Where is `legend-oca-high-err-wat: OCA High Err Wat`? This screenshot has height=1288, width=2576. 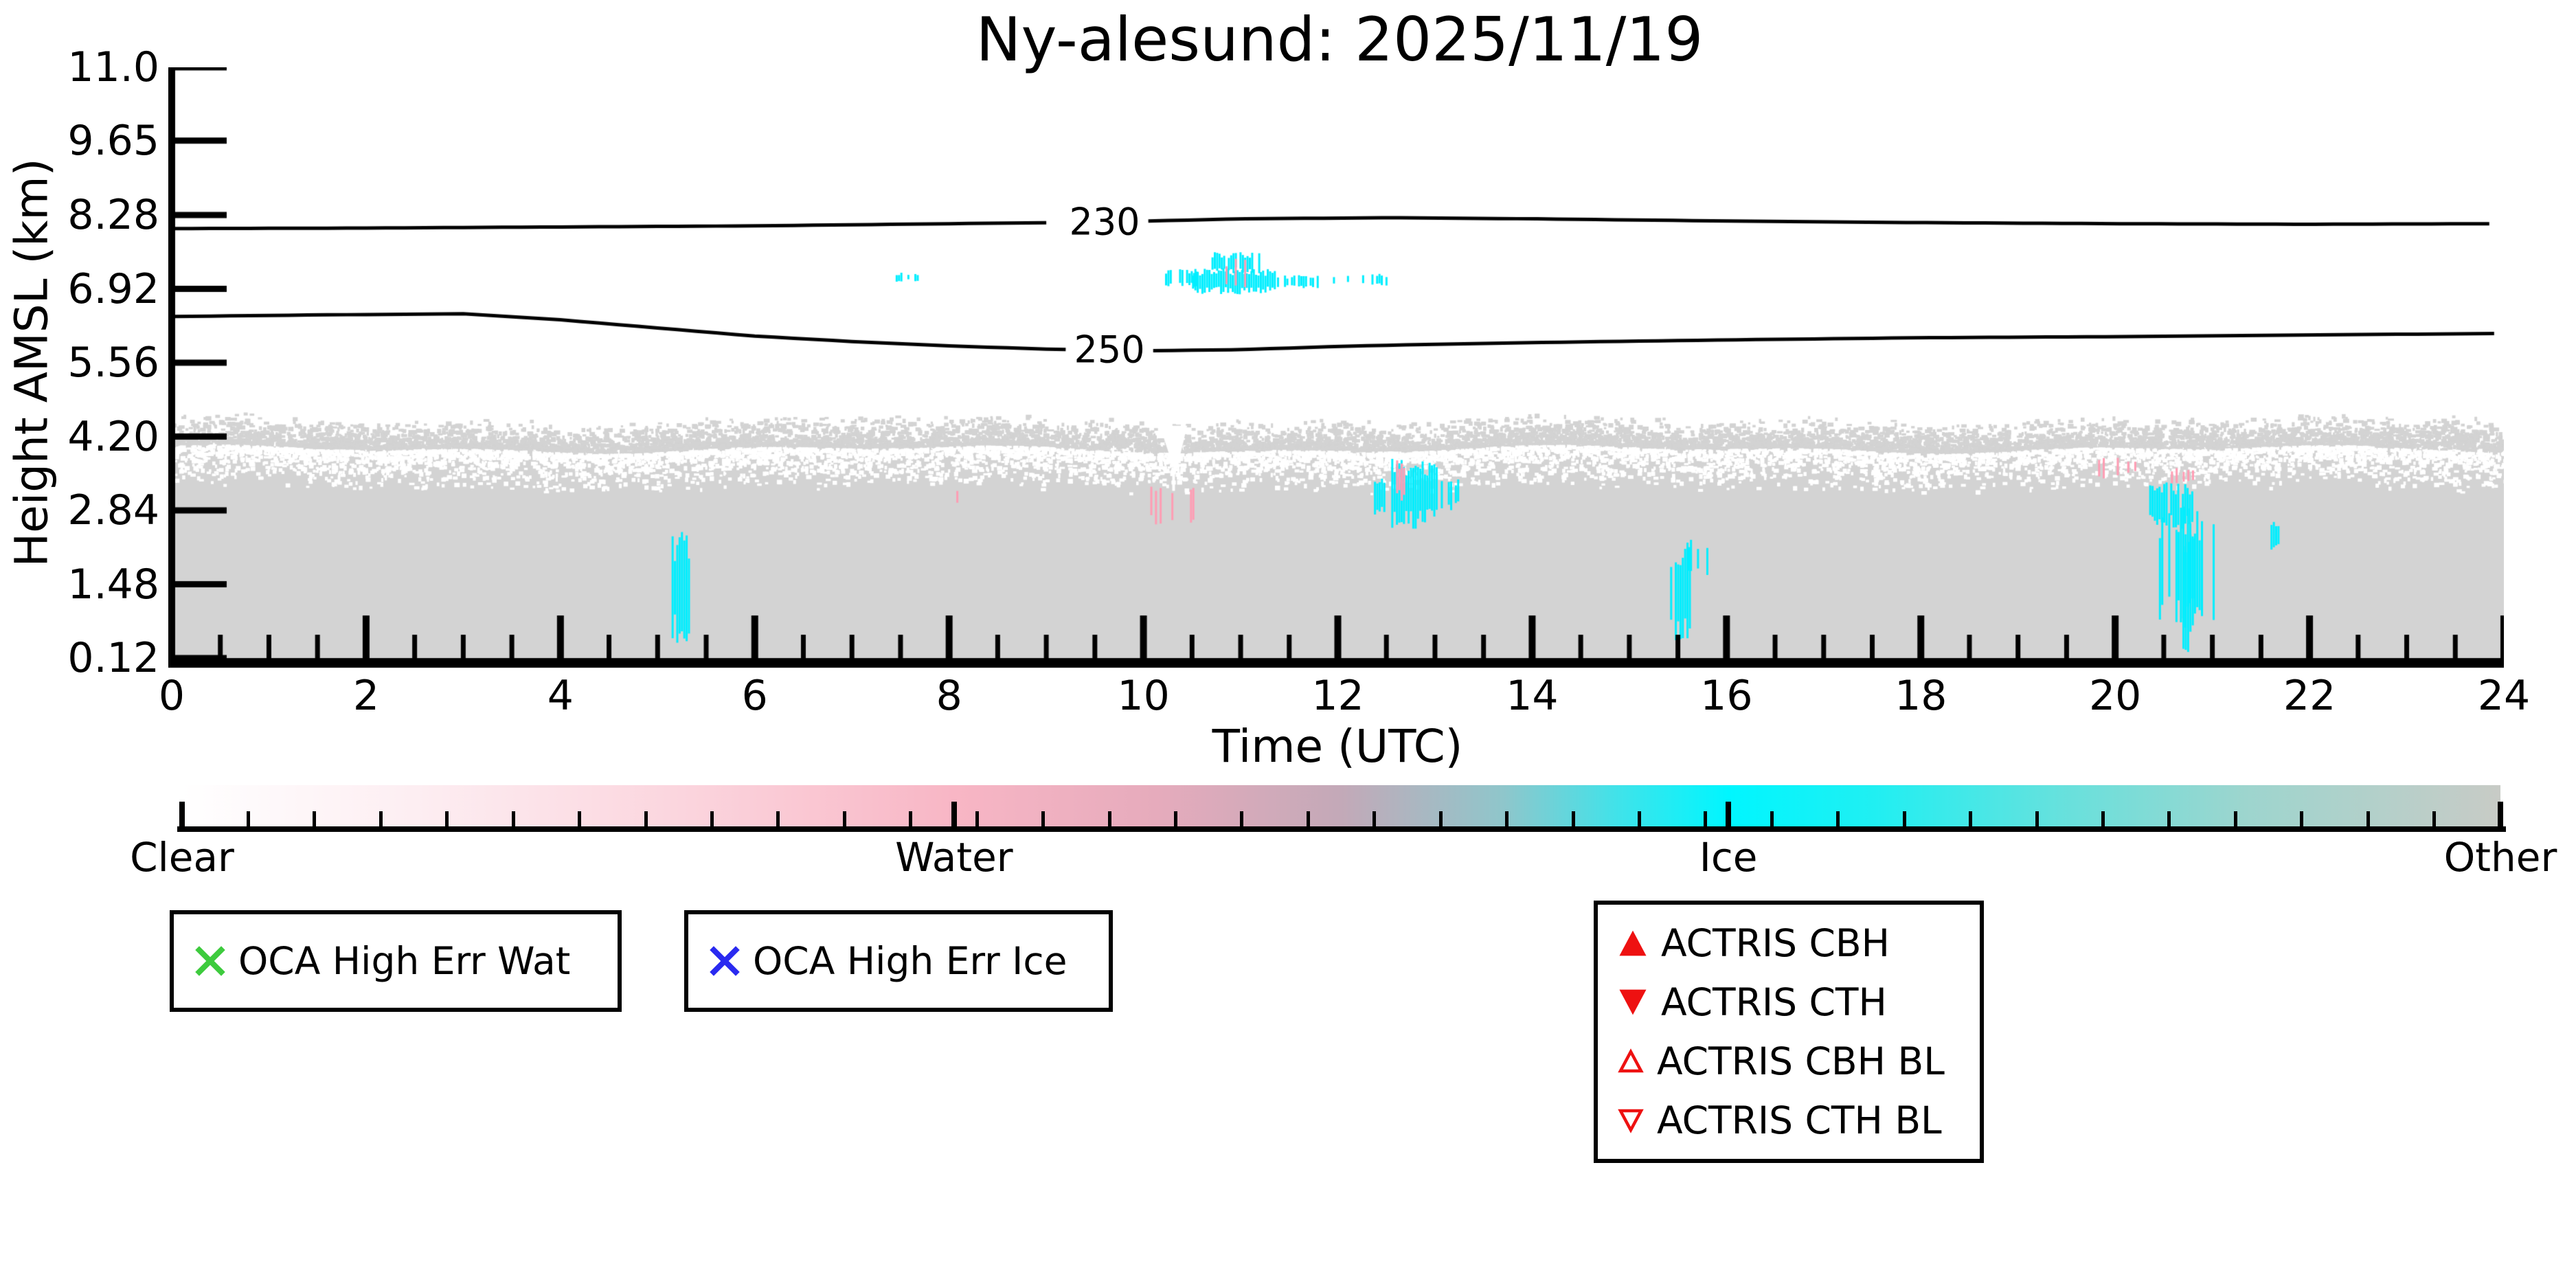
legend-oca-high-err-wat: OCA High Err Wat is located at coordinates (396, 961).